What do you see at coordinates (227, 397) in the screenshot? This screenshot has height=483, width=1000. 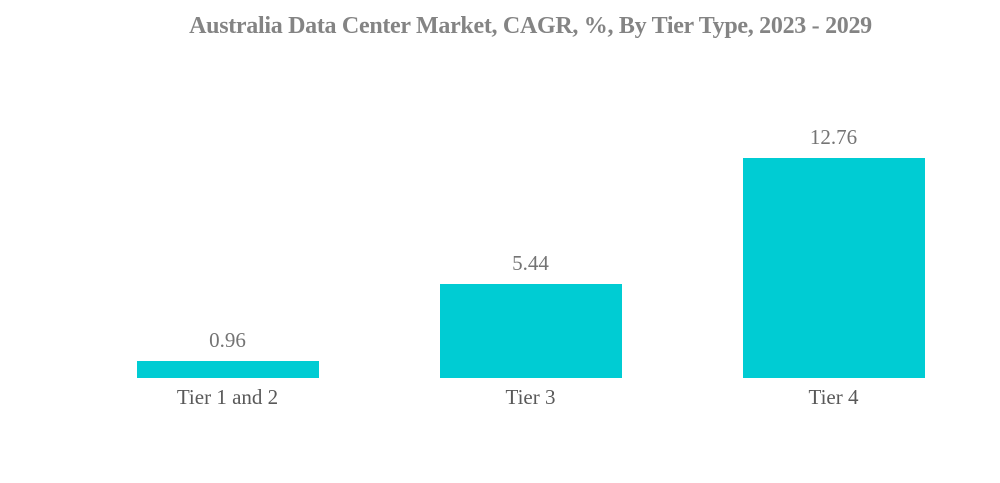 I see `category-label: Tier 1 and 2` at bounding box center [227, 397].